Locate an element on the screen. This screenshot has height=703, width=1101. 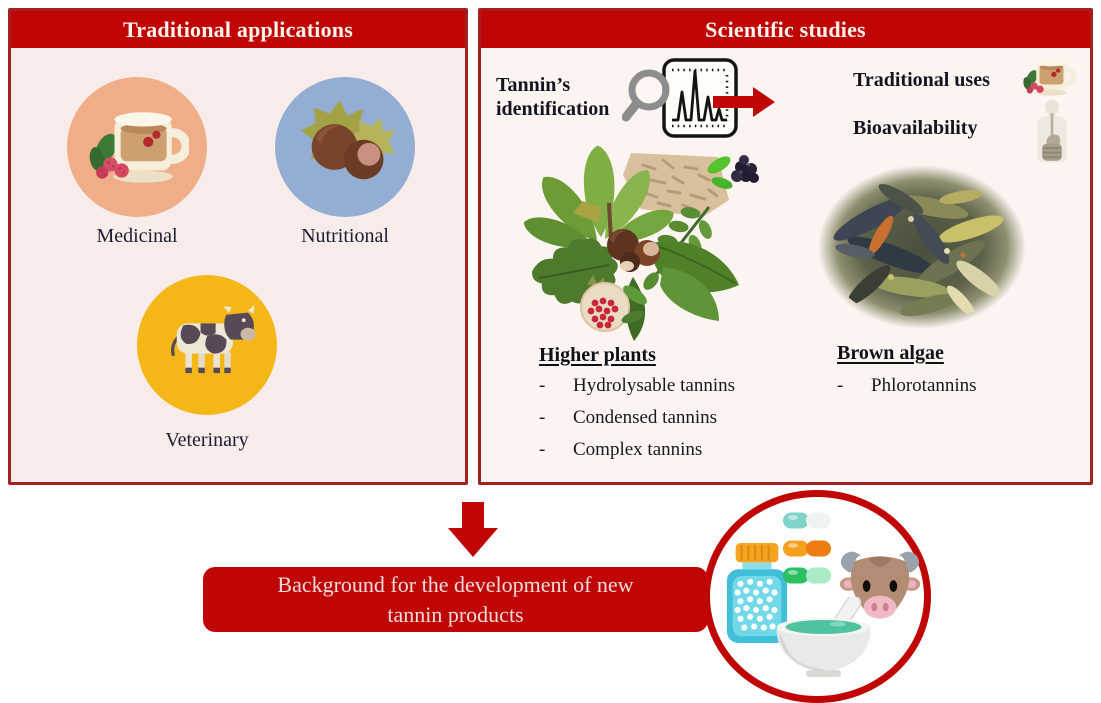
pill-bottle-icon is located at coordinates (757, 593).